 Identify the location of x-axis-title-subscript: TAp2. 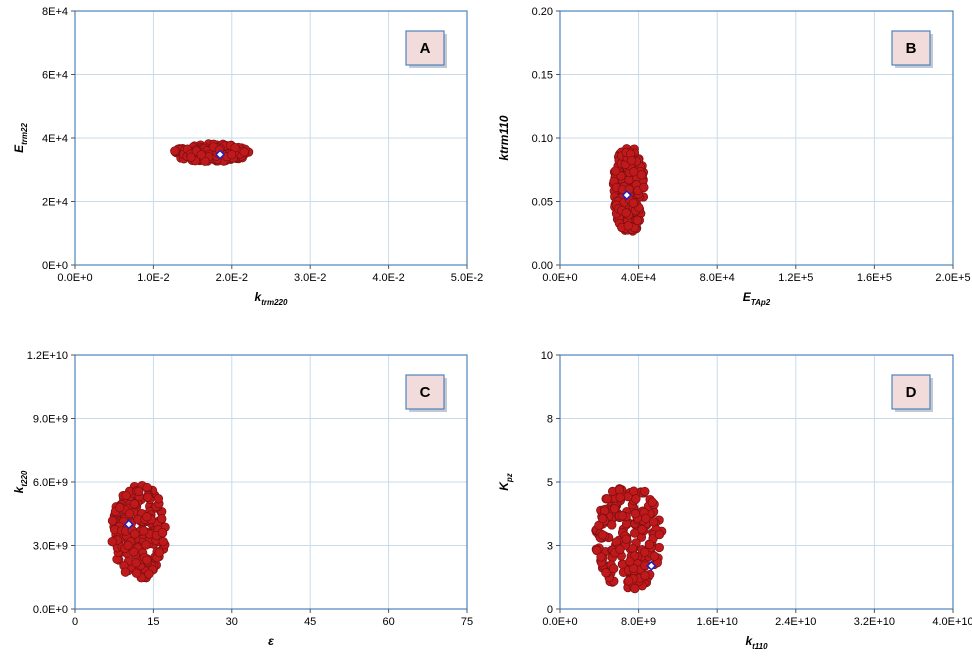
(761, 302).